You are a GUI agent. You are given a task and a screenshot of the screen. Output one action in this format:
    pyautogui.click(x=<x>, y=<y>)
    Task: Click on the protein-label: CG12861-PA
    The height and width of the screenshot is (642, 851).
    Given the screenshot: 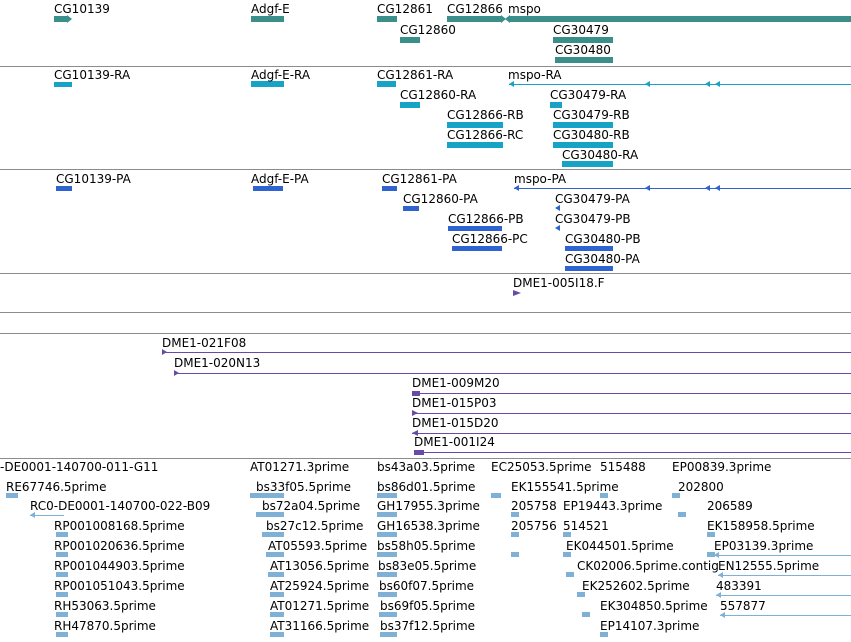 What is the action you would take?
    pyautogui.click(x=419, y=179)
    